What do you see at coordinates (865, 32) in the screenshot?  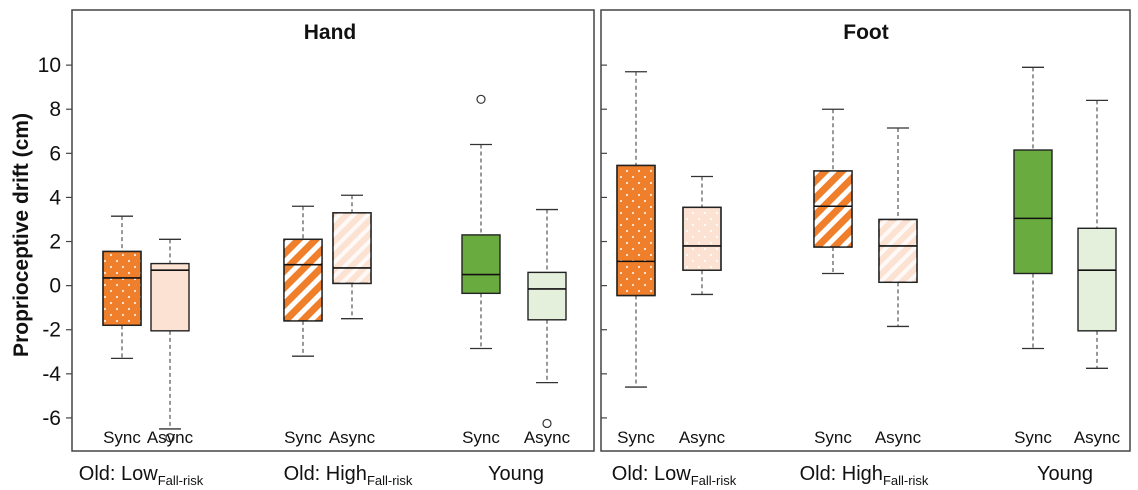 I see `panel-foot-title: Foot` at bounding box center [865, 32].